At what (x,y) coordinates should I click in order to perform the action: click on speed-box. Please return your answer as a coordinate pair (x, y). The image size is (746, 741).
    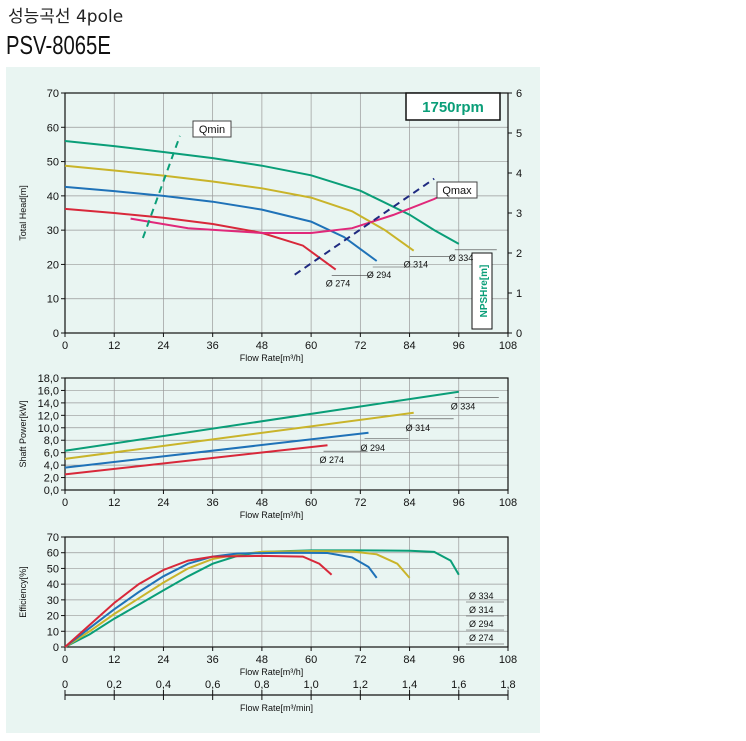
    Looking at the image, I should click on (453, 106).